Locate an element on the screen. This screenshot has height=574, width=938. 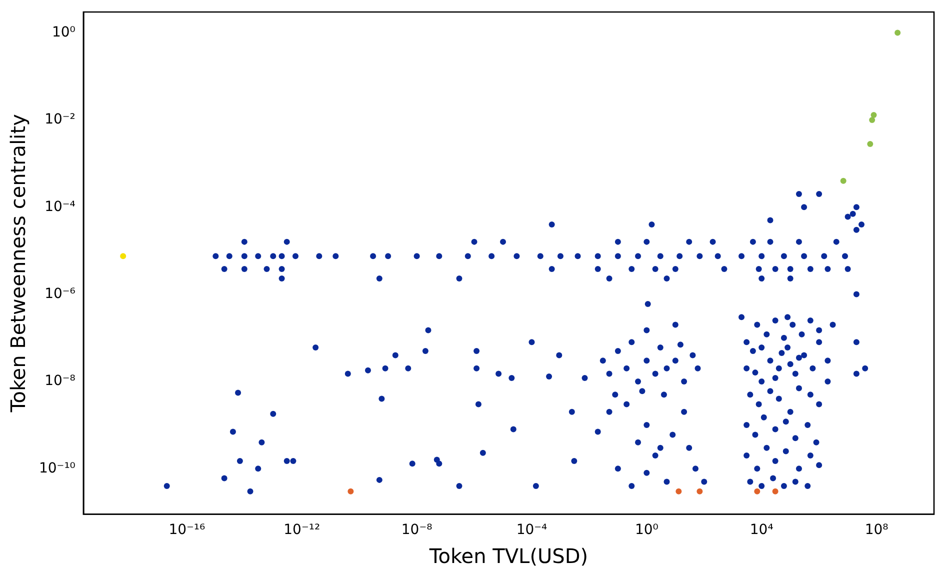
x-tick-label: 10⁻¹⁶ is located at coordinates (187, 530).